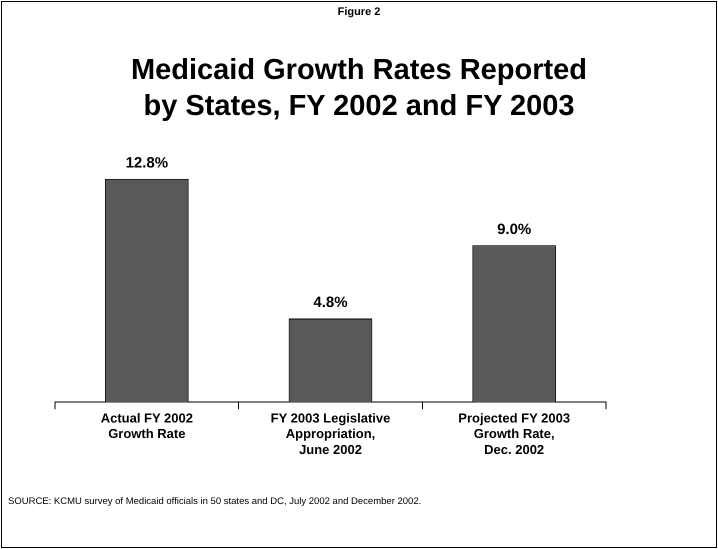 The width and height of the screenshot is (718, 549). What do you see at coordinates (514, 433) in the screenshot?
I see `x-tick-label: Projected FY 2003 Growth Rate, Dec. 2002` at bounding box center [514, 433].